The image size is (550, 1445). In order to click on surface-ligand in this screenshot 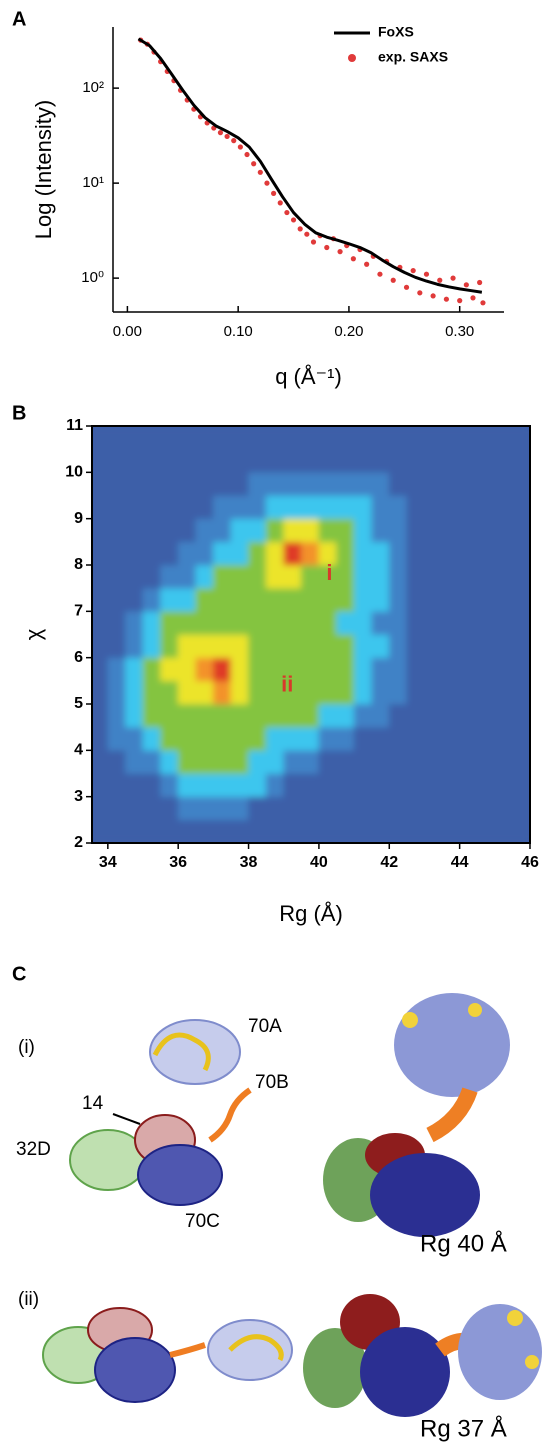, I will do `click(475, 1010)`.